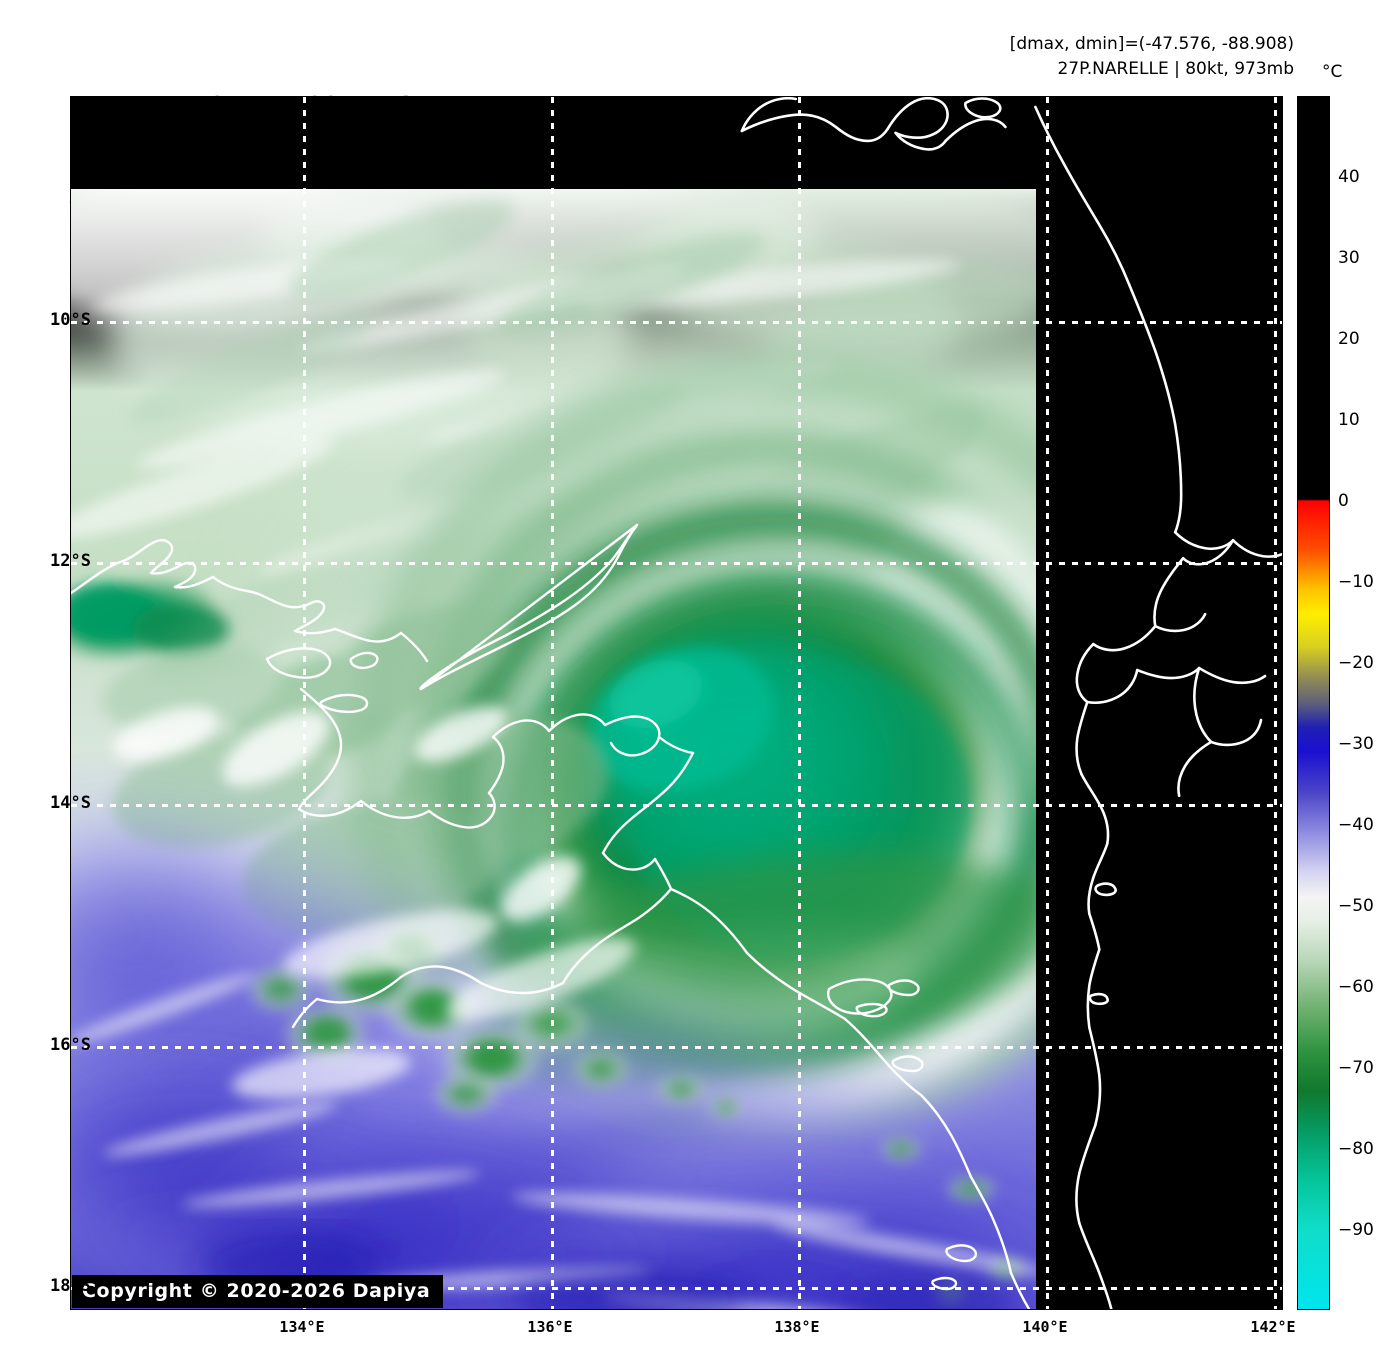  Describe the element at coordinates (1356, 906) in the screenshot. I see `cbar-tick-n50: −50` at that location.